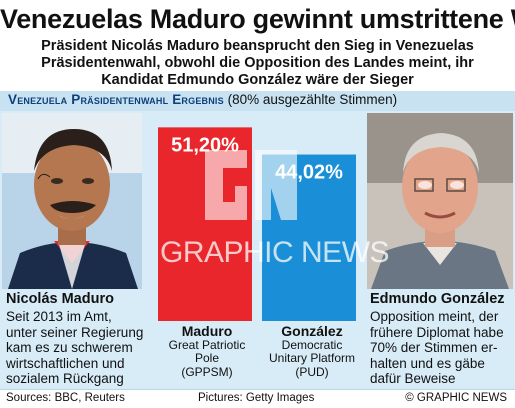  Describe the element at coordinates (434, 316) in the screenshot. I see `gonzalez-desc-line: Opposition meint, der` at that location.